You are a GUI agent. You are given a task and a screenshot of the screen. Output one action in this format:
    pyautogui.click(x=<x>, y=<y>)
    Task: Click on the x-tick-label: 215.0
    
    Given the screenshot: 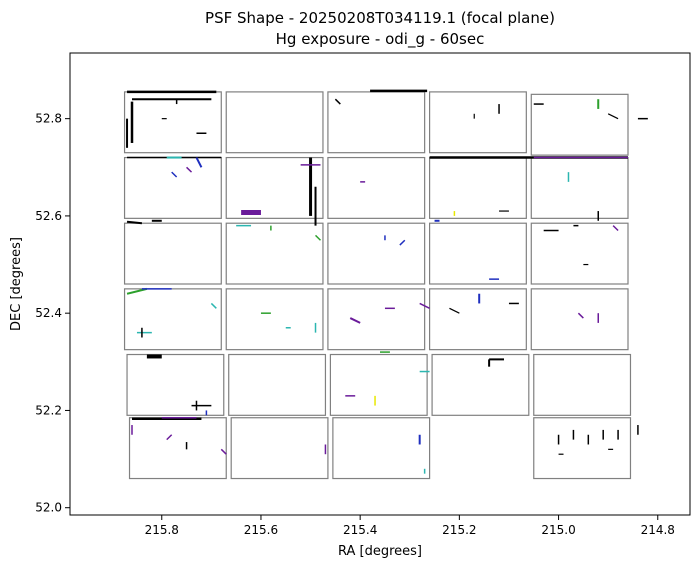 What is the action you would take?
    pyautogui.click(x=558, y=530)
    